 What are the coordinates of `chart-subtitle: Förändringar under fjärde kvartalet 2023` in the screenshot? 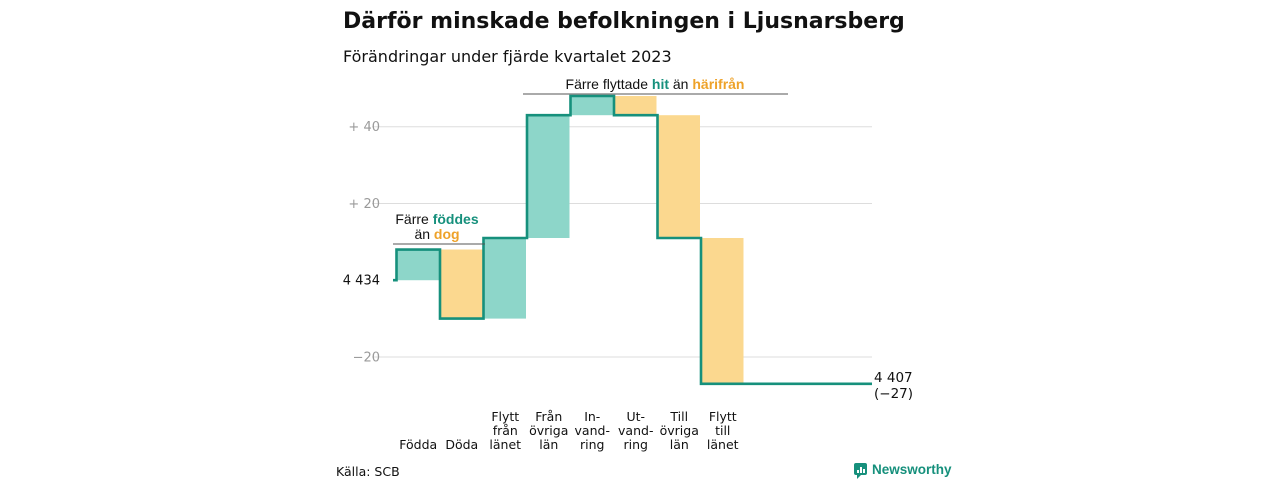 It's located at (507, 56).